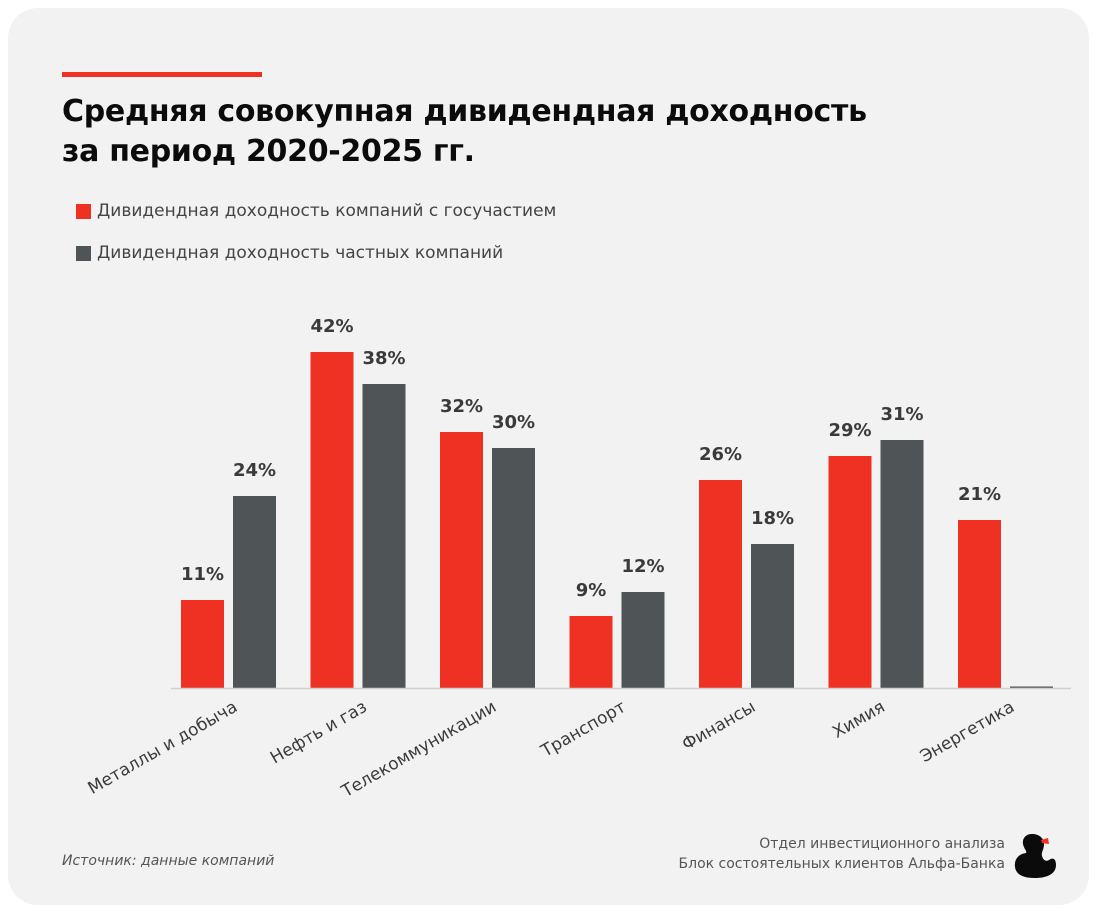 The width and height of the screenshot is (1097, 913). I want to click on data-label-state-3: 9%, so click(591, 590).